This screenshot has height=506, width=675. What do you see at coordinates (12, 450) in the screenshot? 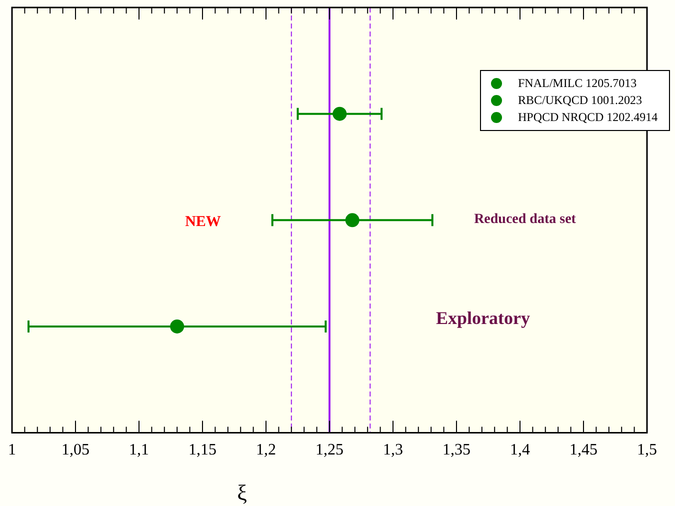
I see `x-tick-label: 1` at bounding box center [12, 450].